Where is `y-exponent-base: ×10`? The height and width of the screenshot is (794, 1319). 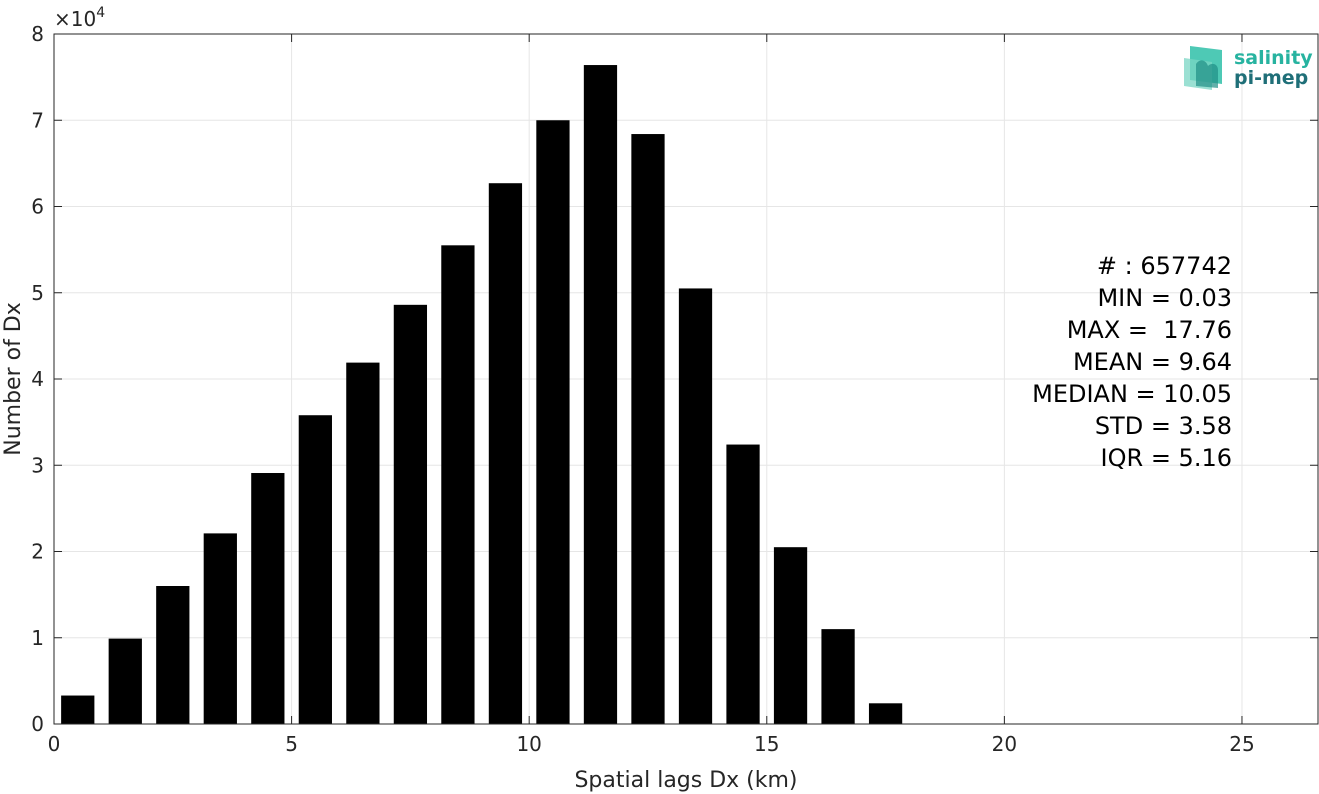 y-exponent-base: ×10 is located at coordinates (75, 19).